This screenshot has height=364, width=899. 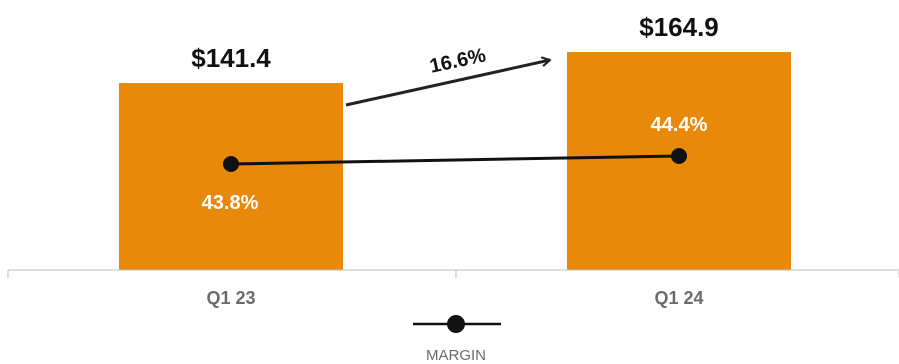 I want to click on growth-label: 16.6%, so click(x=458, y=60).